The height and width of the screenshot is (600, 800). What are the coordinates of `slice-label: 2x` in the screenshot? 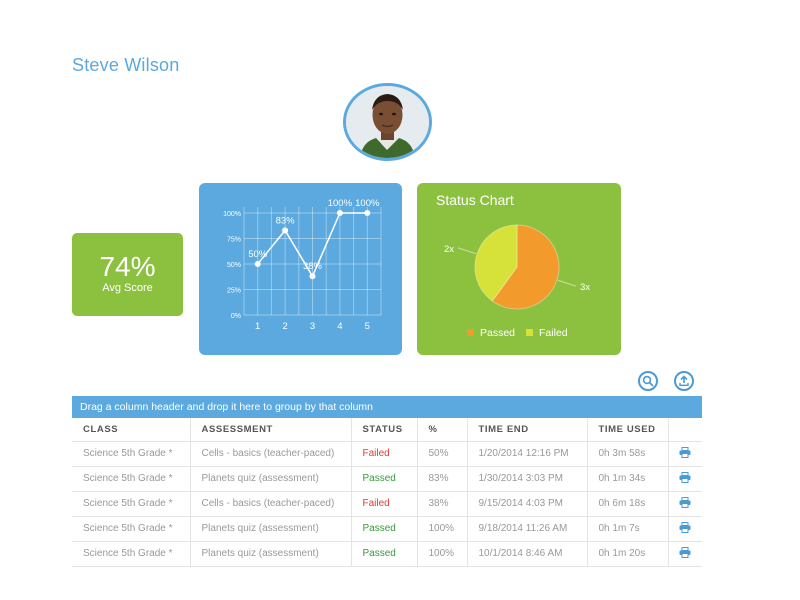 It's located at (449, 249).